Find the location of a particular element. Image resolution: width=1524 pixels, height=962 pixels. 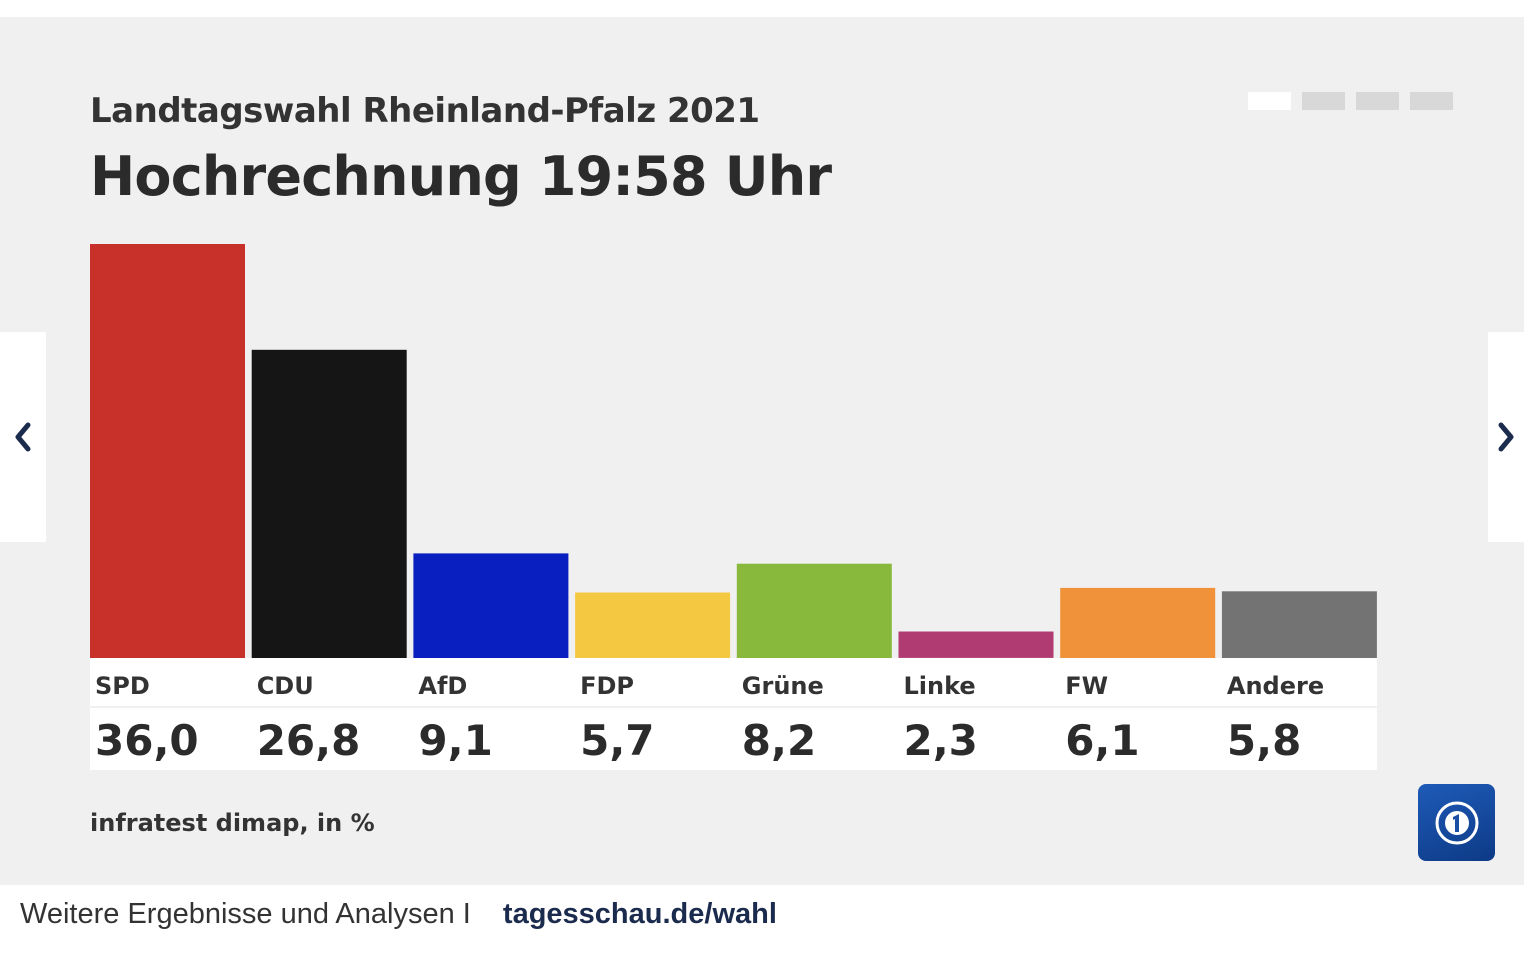

value-label: 8,2 is located at coordinates (779, 740).